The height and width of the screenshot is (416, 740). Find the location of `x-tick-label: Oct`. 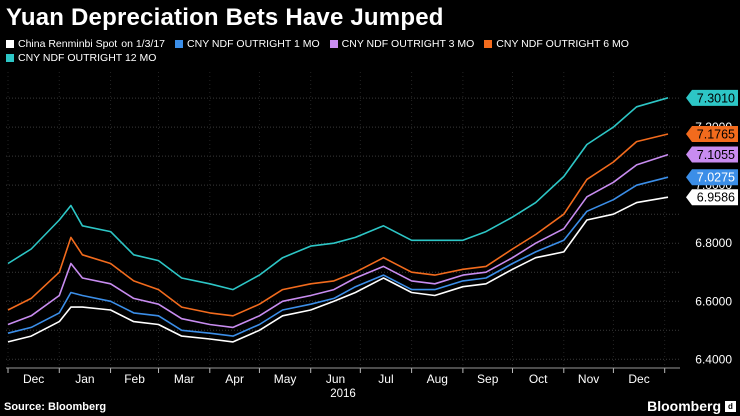

x-tick-label: Oct is located at coordinates (538, 379).